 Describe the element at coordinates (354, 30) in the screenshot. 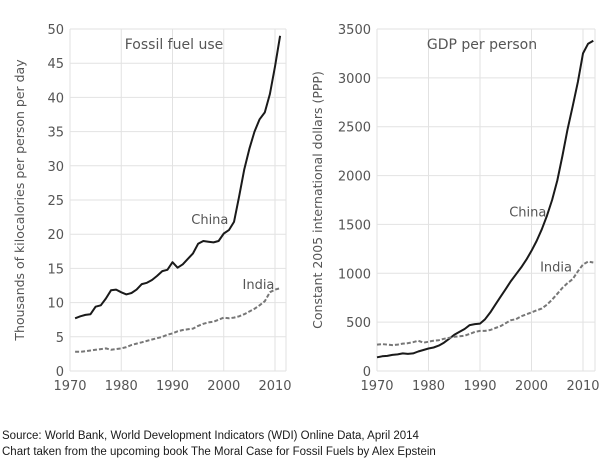

I see `gdp-y-tick-label: 3500` at that location.